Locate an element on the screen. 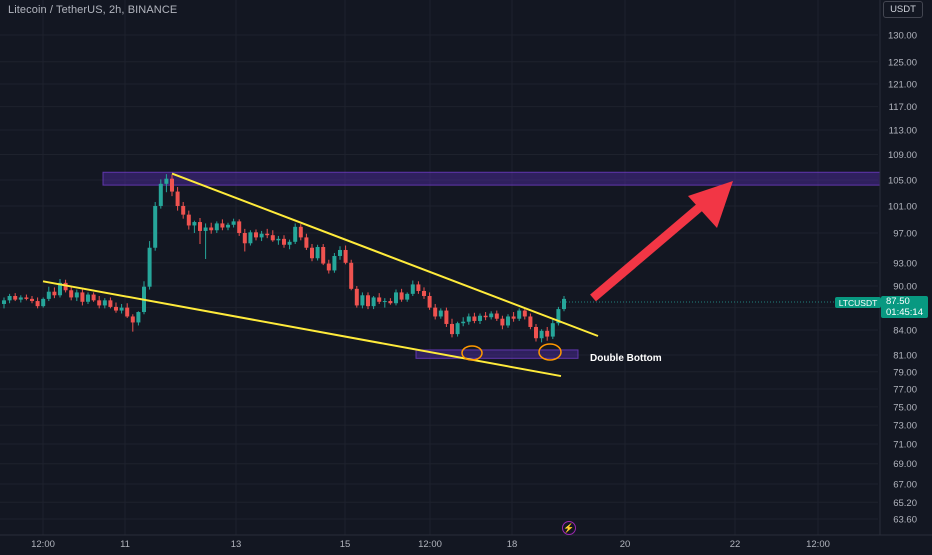 Image resolution: width=932 pixels, height=555 pixels. x-tick-label: 22 is located at coordinates (735, 544).